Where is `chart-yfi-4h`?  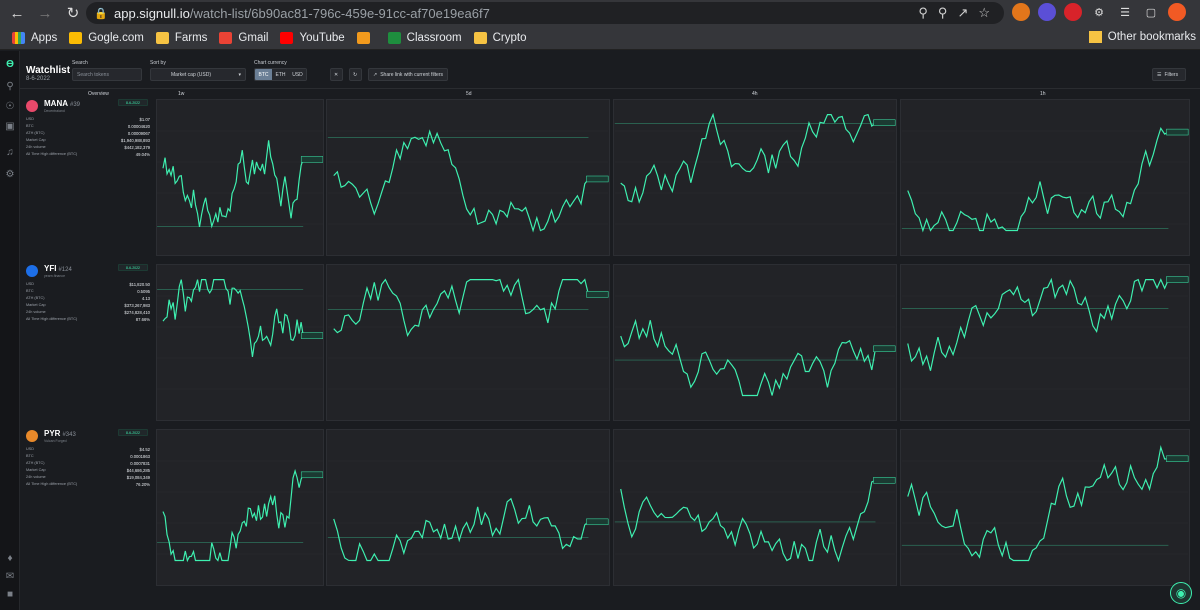 chart-yfi-4h is located at coordinates (755, 342).